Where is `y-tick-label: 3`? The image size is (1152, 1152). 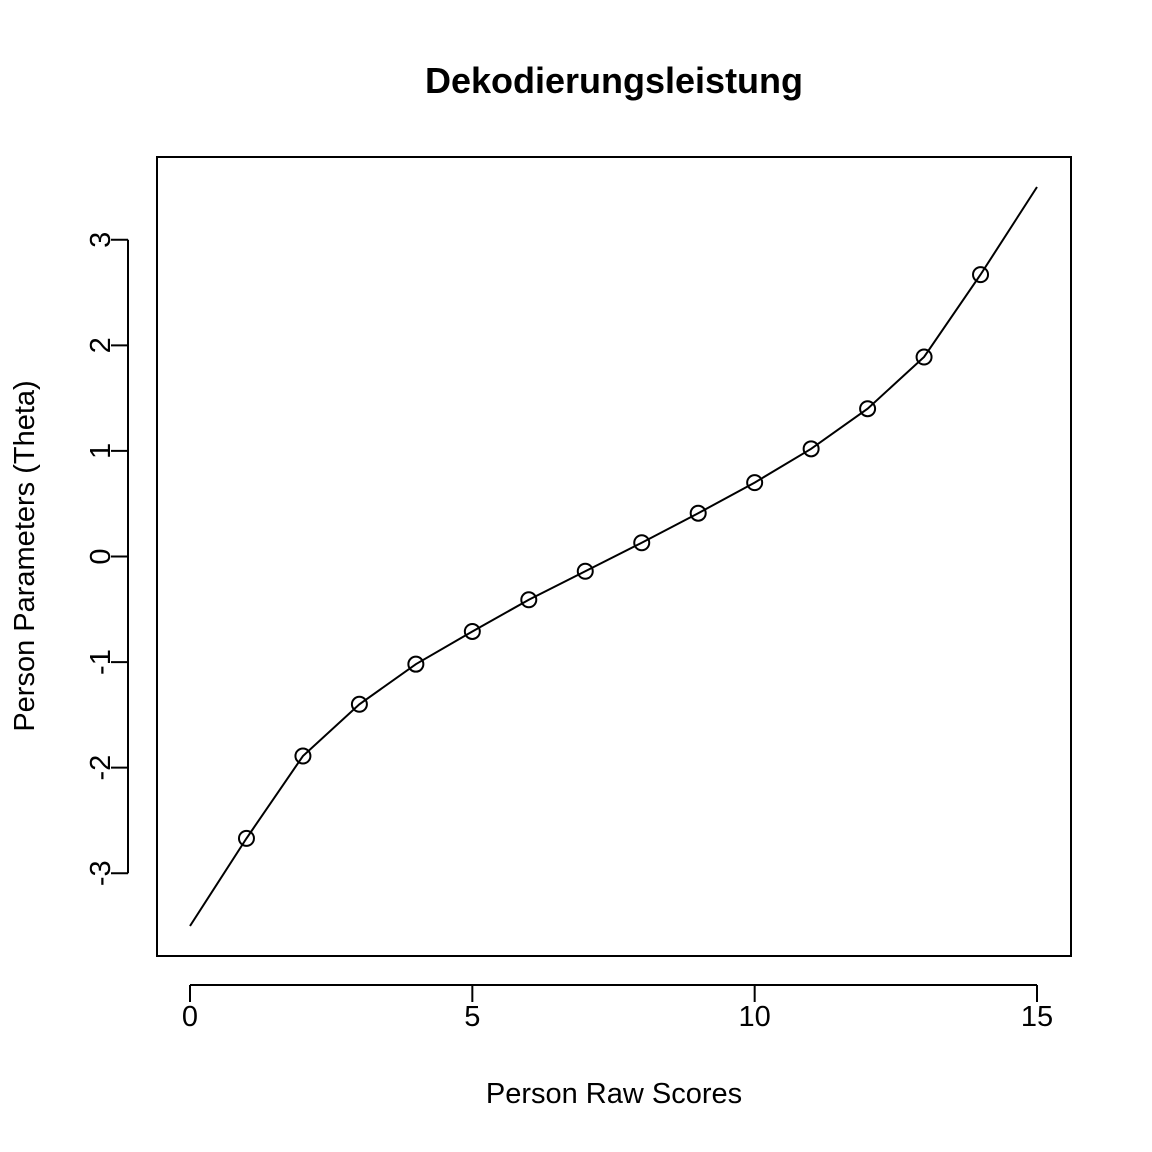 y-tick-label: 3 is located at coordinates (101, 240).